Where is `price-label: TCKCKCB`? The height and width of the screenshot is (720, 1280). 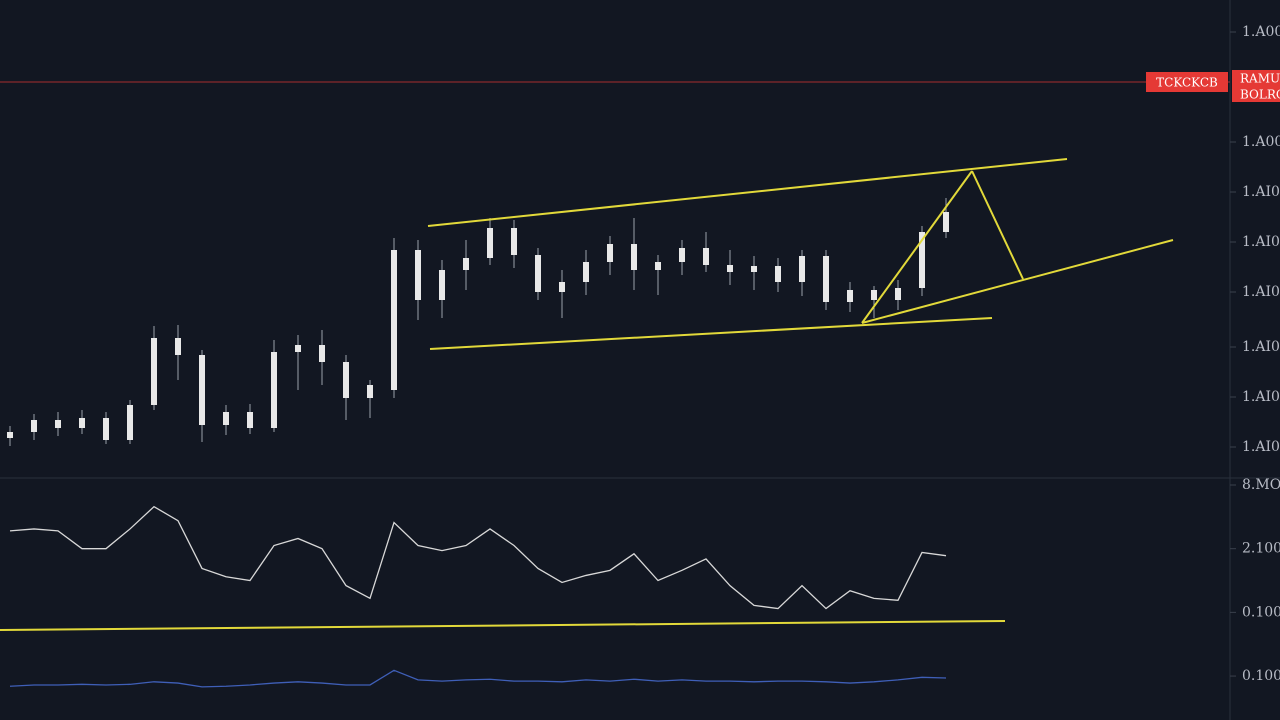
price-label: TCKCKCB is located at coordinates (1187, 83).